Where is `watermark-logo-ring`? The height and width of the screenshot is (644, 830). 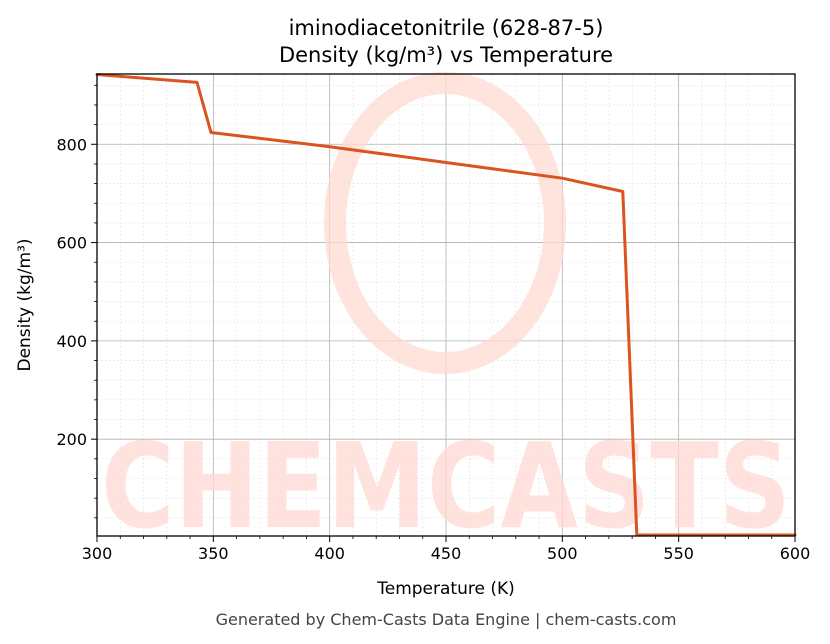 watermark-logo-ring is located at coordinates (445, 223).